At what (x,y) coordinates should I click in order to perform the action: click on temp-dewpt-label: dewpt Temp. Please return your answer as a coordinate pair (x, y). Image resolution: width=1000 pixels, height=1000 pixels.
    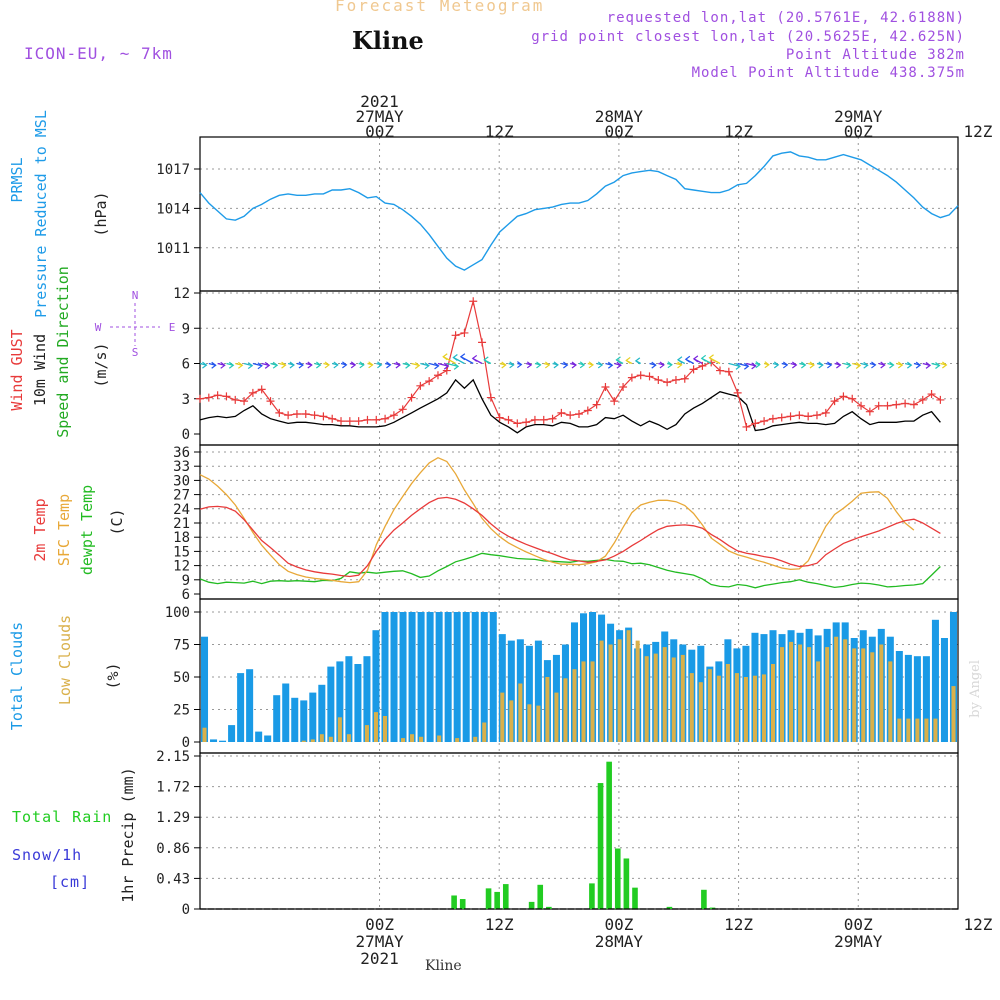
    Looking at the image, I should click on (87, 530).